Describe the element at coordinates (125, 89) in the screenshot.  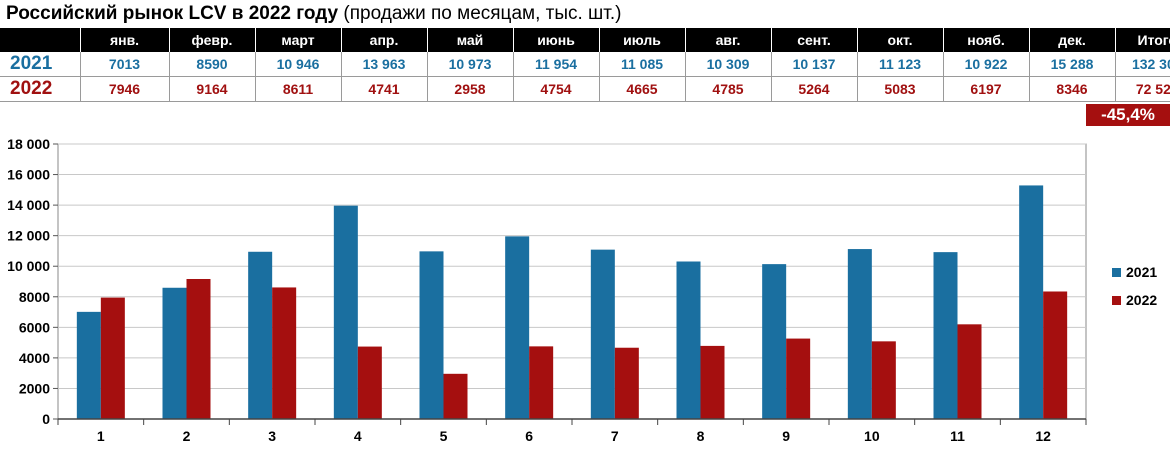
I see `table-cell: 7946` at that location.